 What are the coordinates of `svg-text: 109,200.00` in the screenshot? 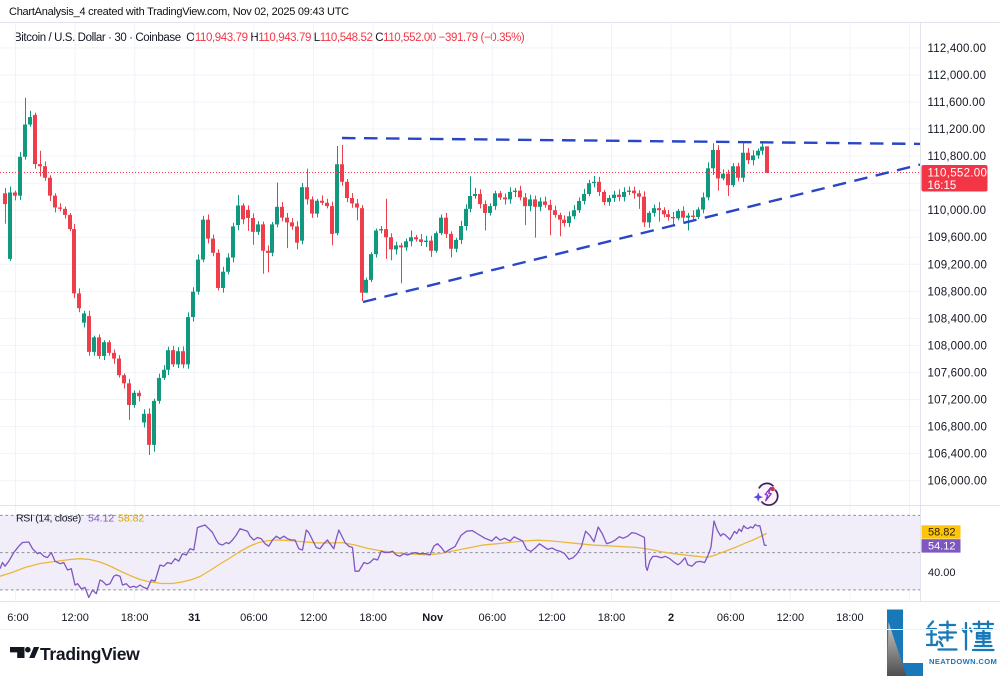 It's located at (958, 265).